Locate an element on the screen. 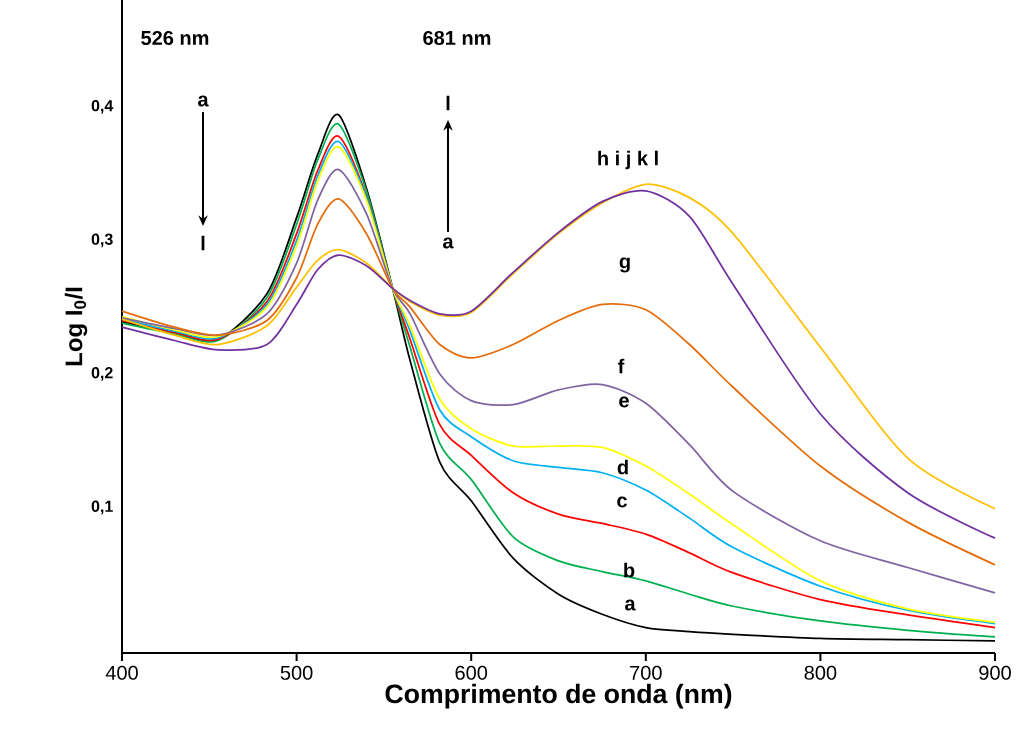  y-tick-label: 0,2 is located at coordinates (102, 374).